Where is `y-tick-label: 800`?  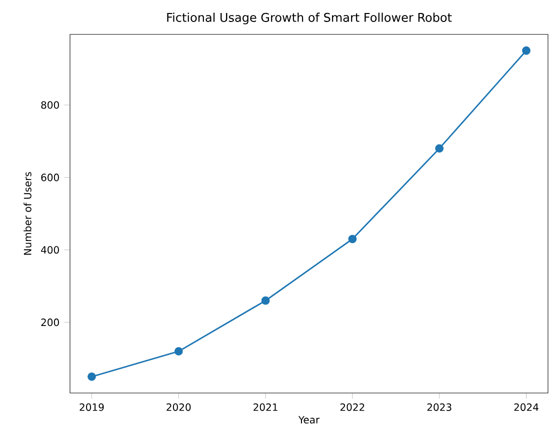
y-tick-label: 800 is located at coordinates (50, 105).